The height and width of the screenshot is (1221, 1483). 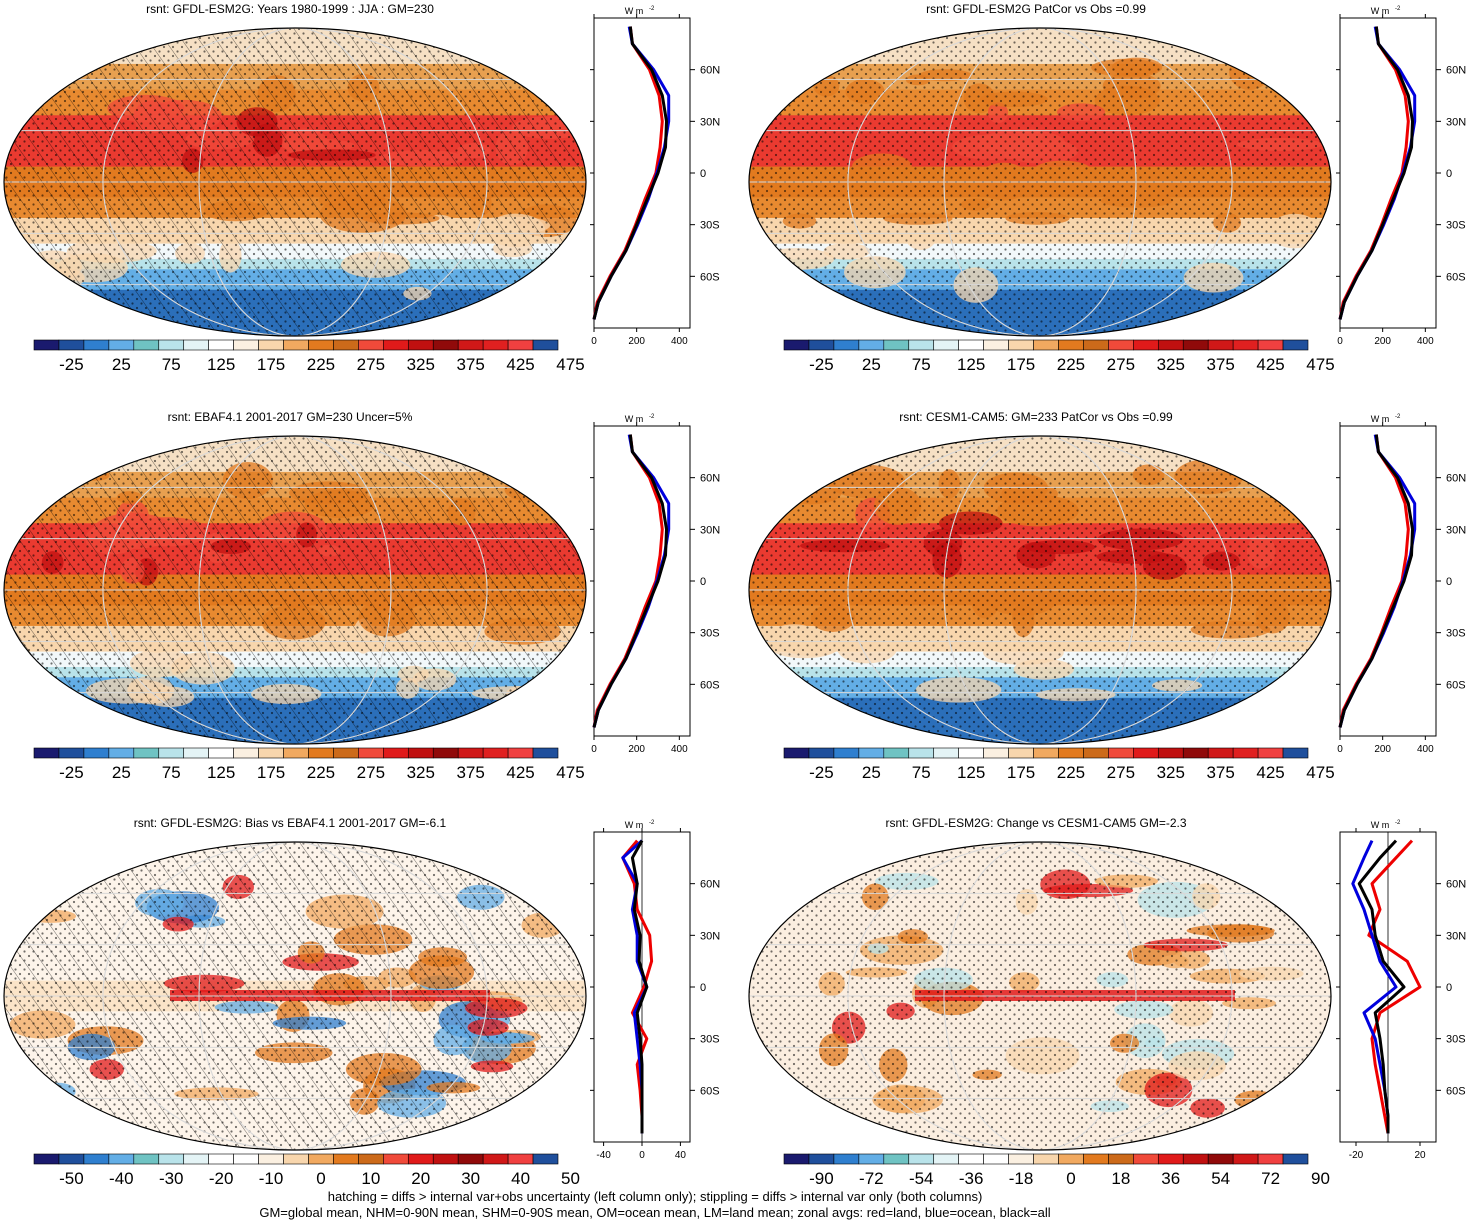 I want to click on colorbar-tick-label: 18, so click(x=1120, y=1178).